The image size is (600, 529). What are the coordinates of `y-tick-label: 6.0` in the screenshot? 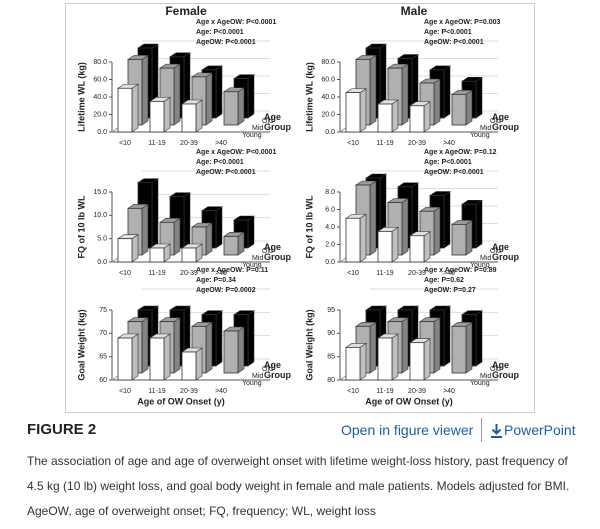 It's located at (330, 209).